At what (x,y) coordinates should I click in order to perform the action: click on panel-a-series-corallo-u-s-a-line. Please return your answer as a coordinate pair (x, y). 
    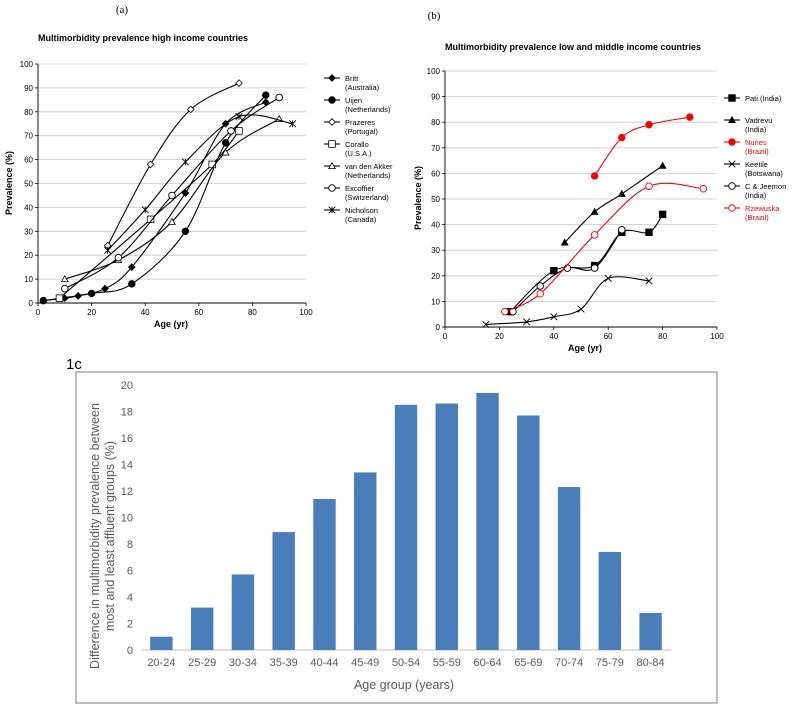
    Looking at the image, I should click on (149, 214).